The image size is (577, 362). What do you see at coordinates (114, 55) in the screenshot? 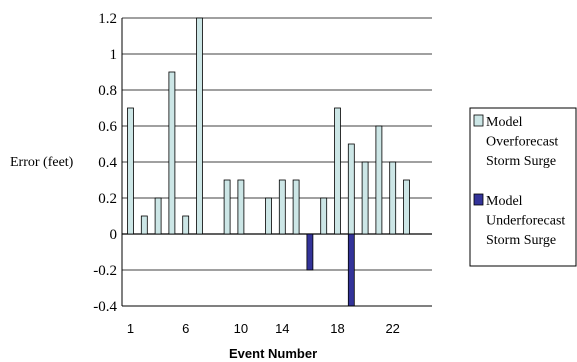
I see `y-tick-label-1: 1` at bounding box center [114, 55].